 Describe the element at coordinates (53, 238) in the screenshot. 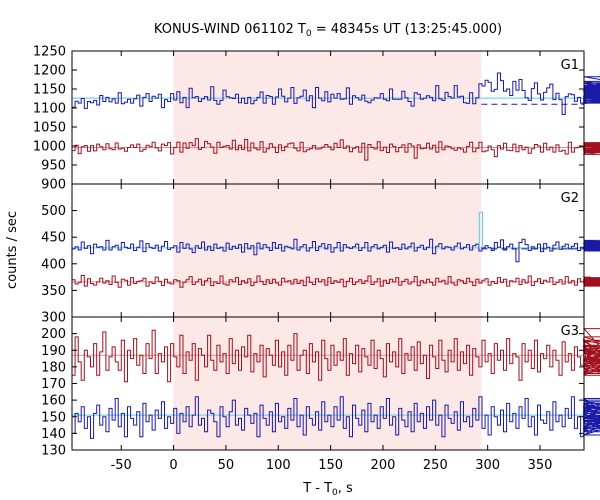

I see `y-tick-label-g2: 450` at that location.